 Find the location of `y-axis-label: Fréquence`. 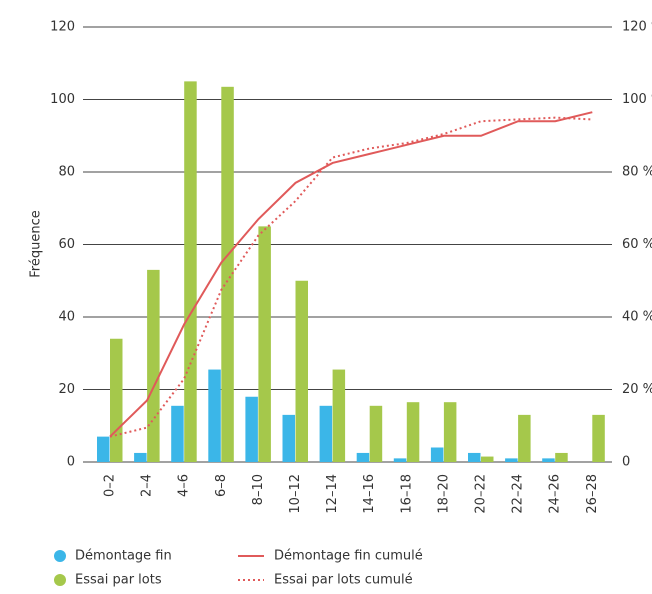

y-axis-label: Fréquence is located at coordinates (36, 243).